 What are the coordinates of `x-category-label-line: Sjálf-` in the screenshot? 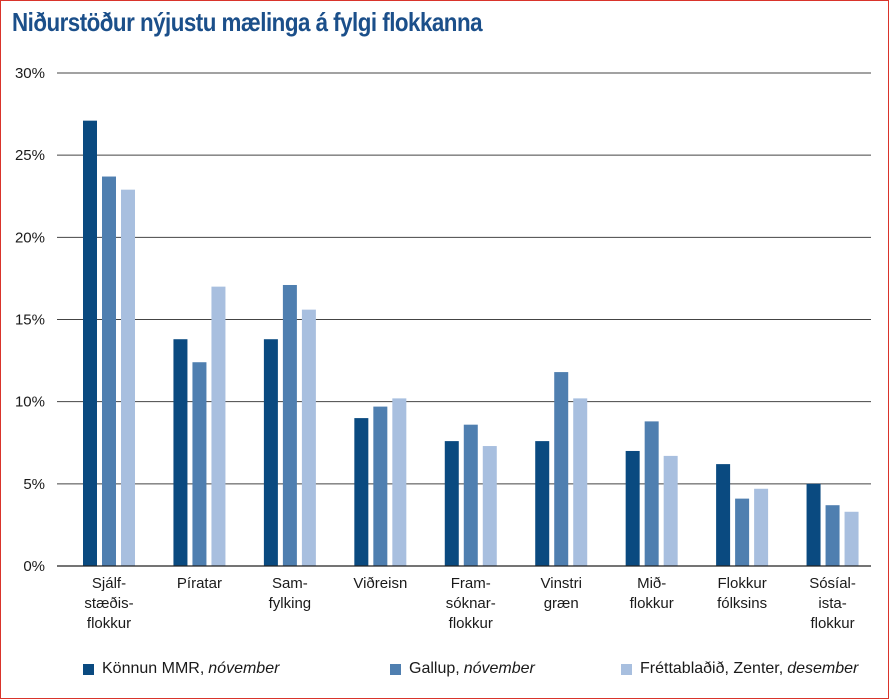 It's located at (109, 583).